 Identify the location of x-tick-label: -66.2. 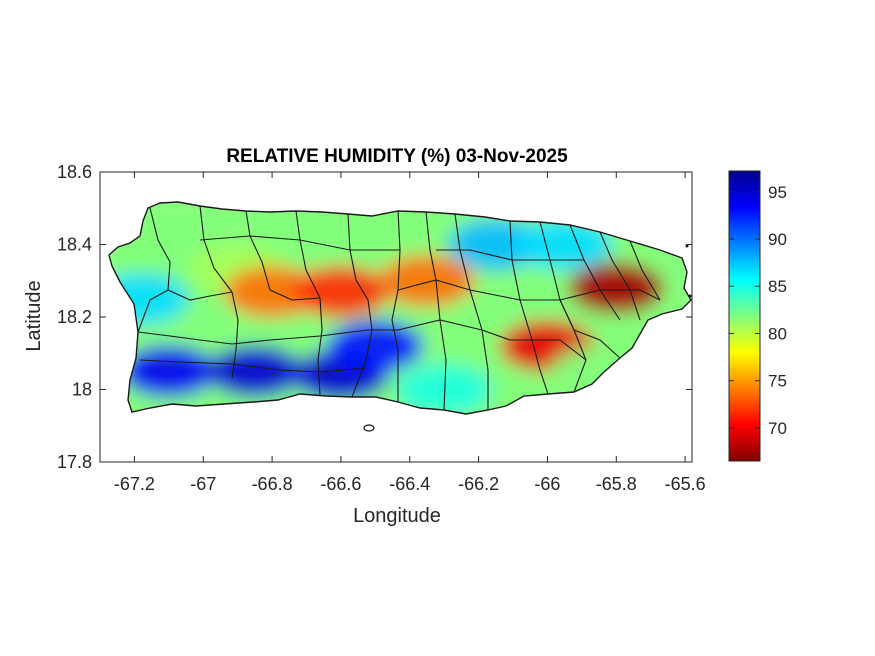
(478, 484).